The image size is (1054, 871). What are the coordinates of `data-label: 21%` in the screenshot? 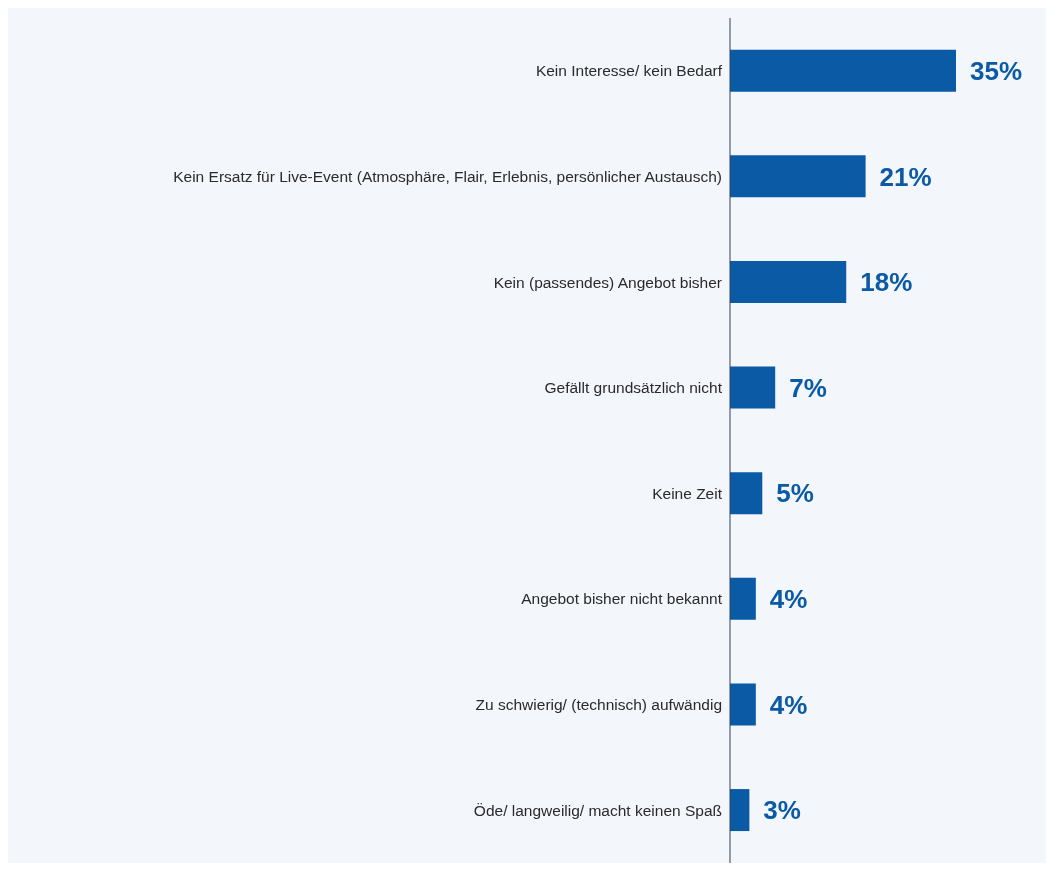 It's located at (905, 176).